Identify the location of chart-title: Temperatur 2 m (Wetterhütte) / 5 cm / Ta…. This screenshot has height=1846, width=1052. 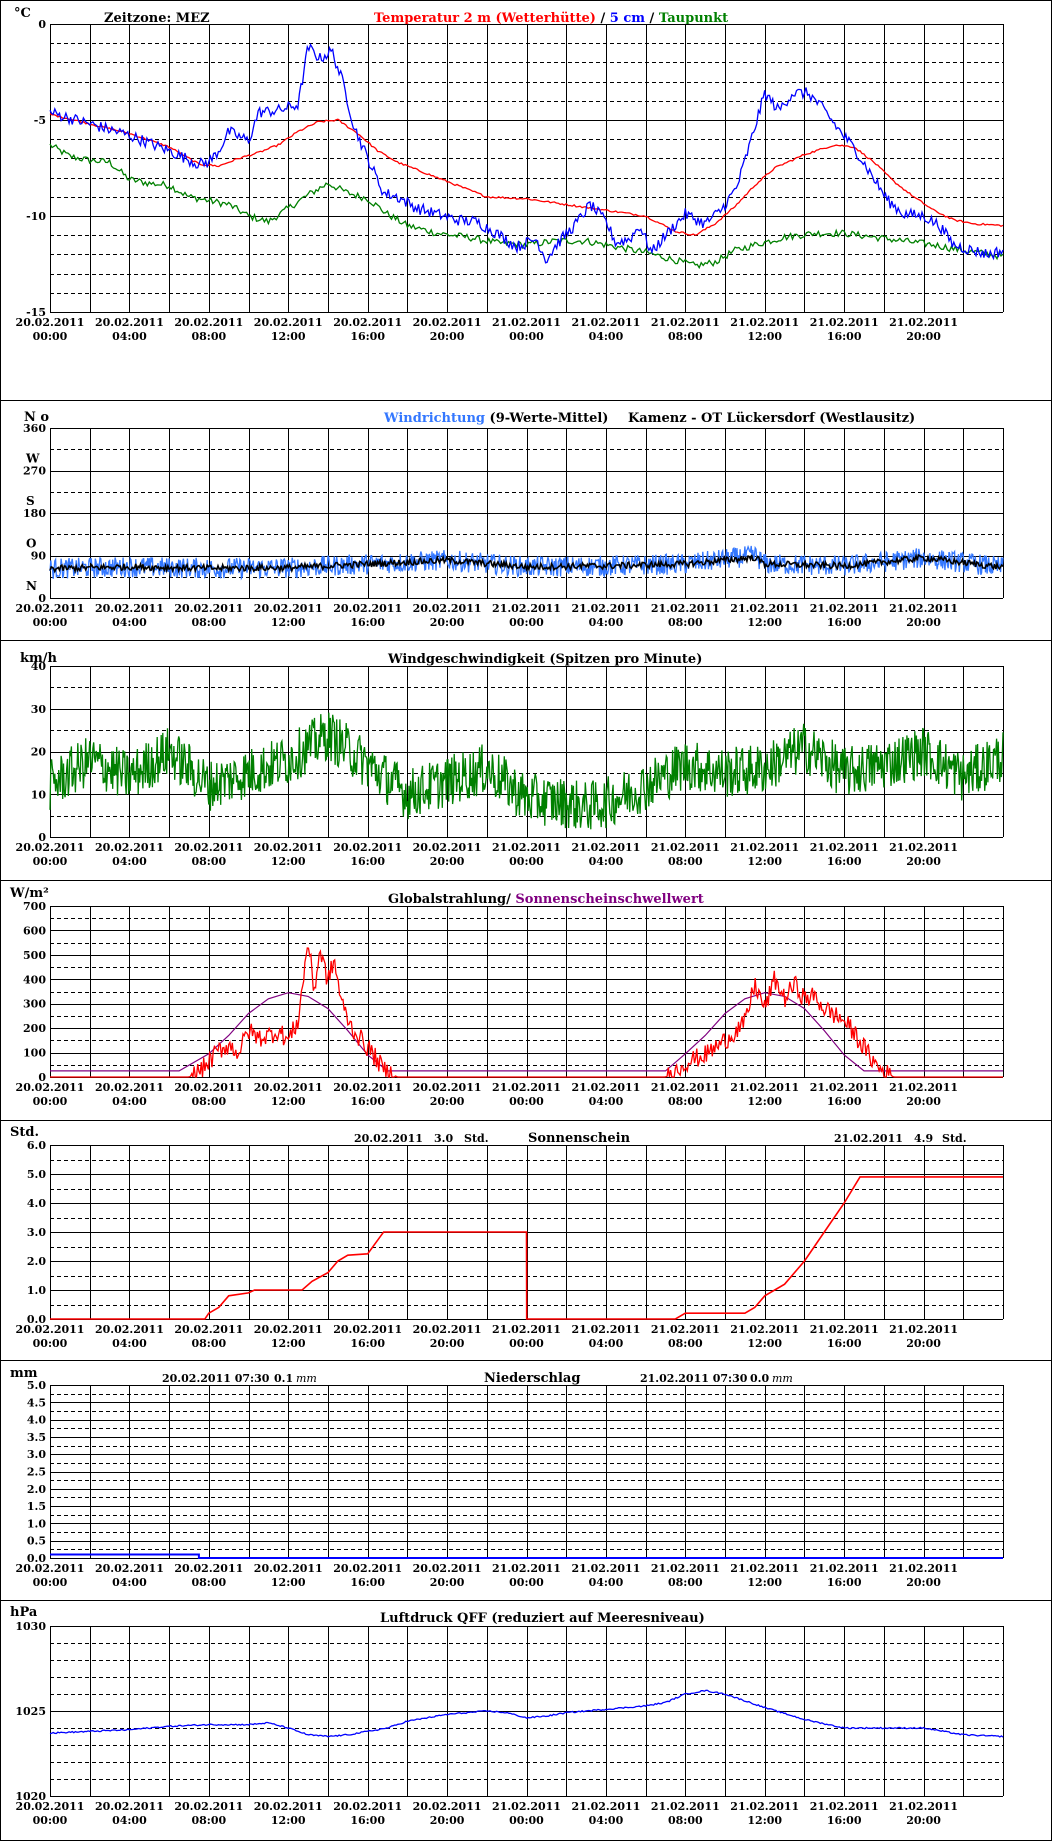
(551, 18).